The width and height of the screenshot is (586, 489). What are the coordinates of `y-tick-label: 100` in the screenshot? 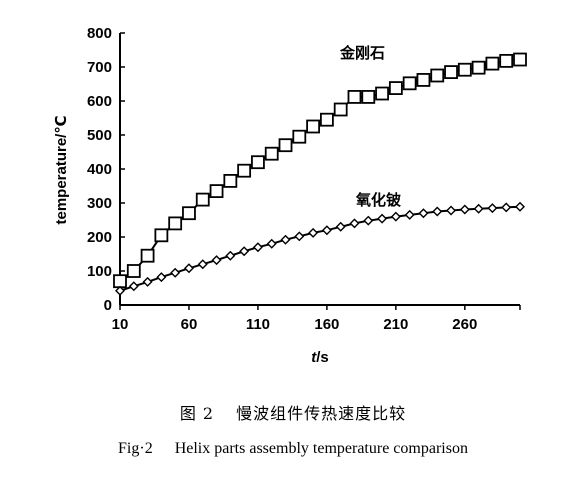 It's located at (99, 271).